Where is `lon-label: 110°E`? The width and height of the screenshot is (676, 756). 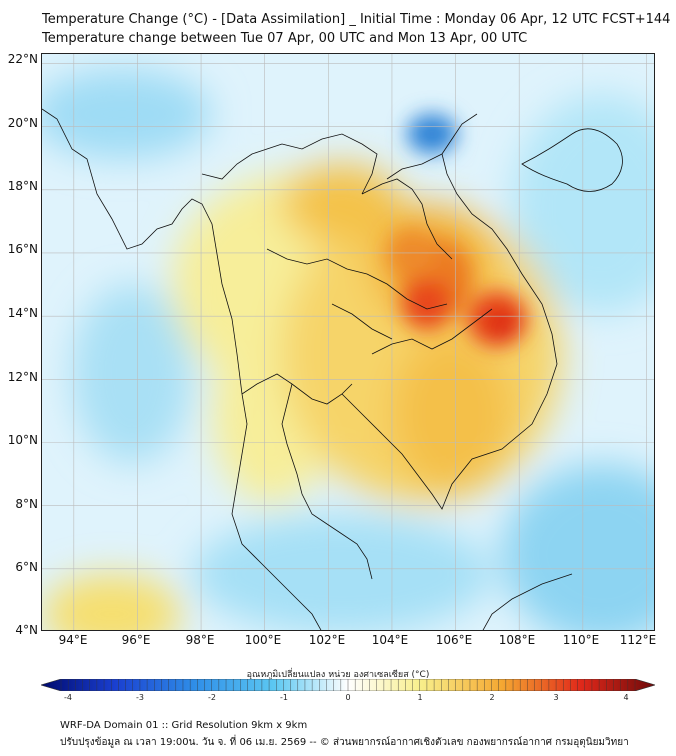 lon-label: 110°E is located at coordinates (581, 640).